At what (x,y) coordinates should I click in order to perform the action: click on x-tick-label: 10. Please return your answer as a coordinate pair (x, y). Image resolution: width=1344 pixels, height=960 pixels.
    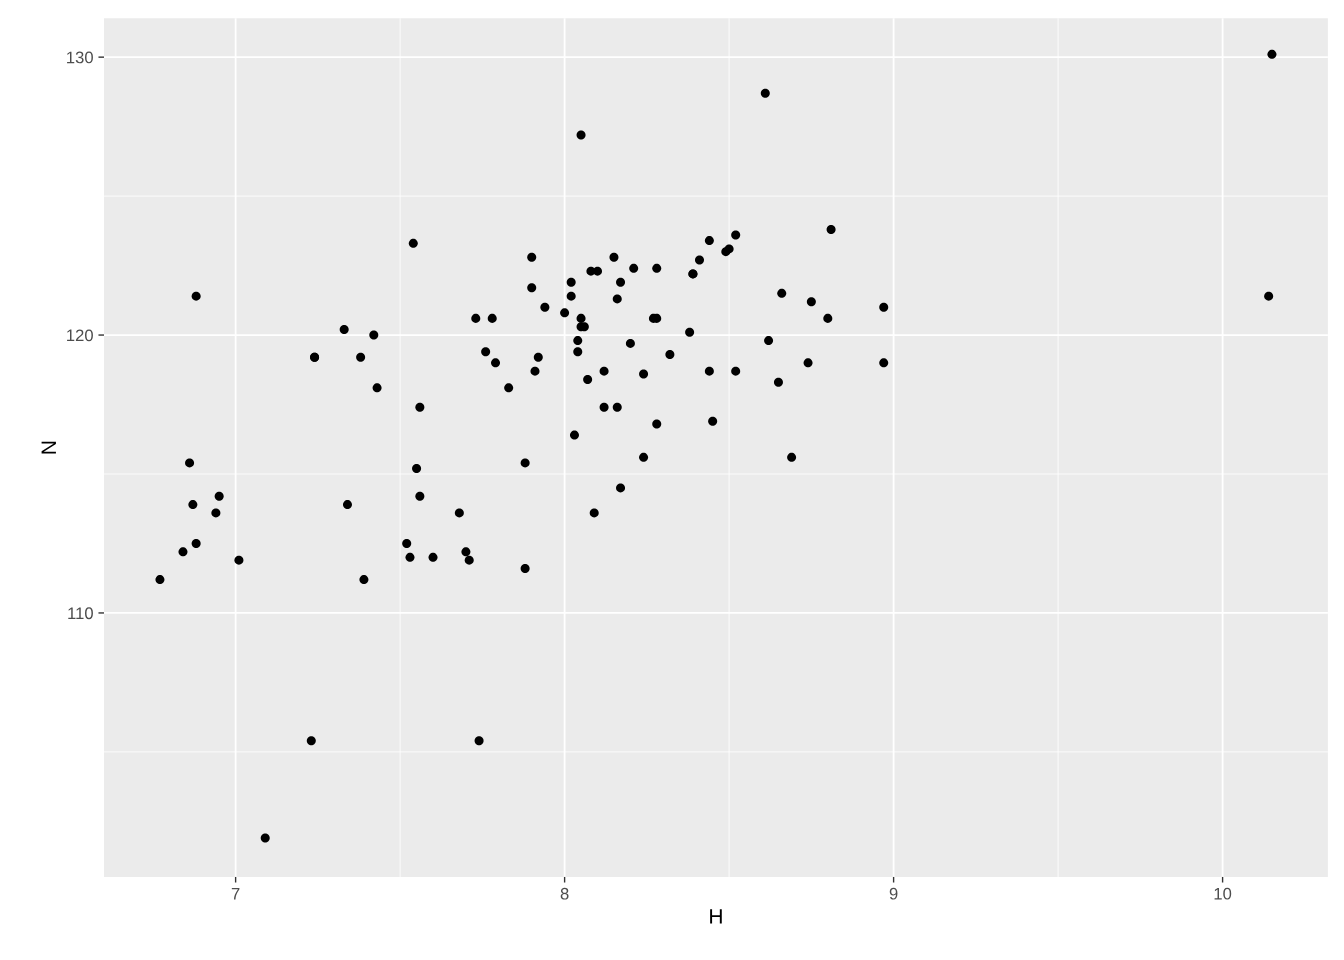
    Looking at the image, I should click on (1223, 893).